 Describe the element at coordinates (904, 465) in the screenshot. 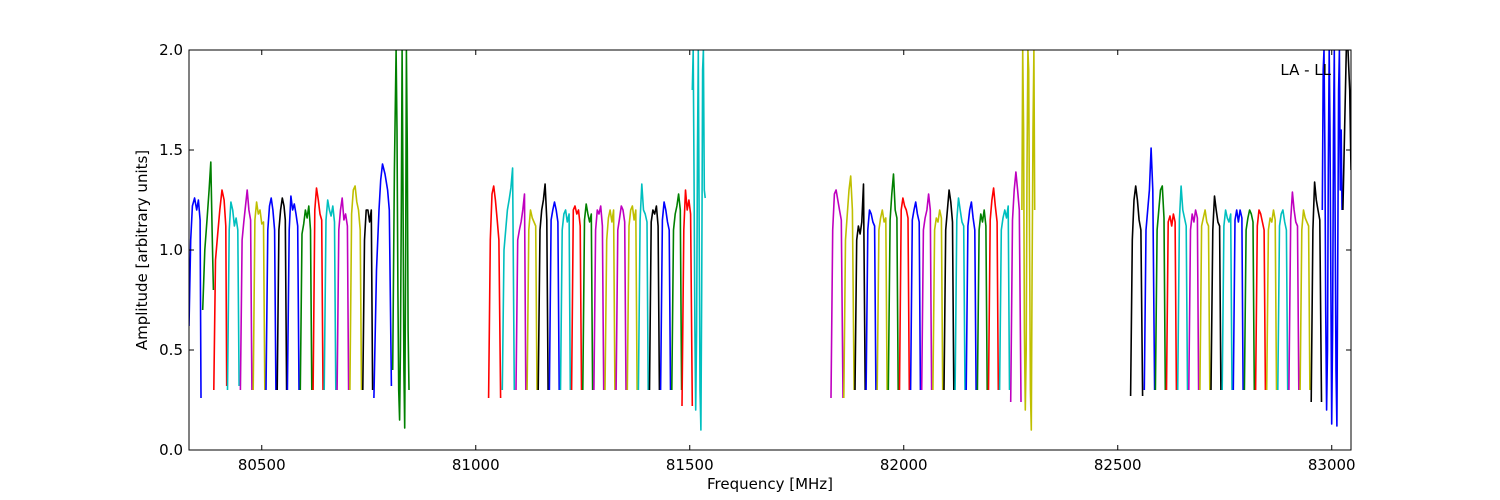

I see `x-tick-label: 82000` at that location.